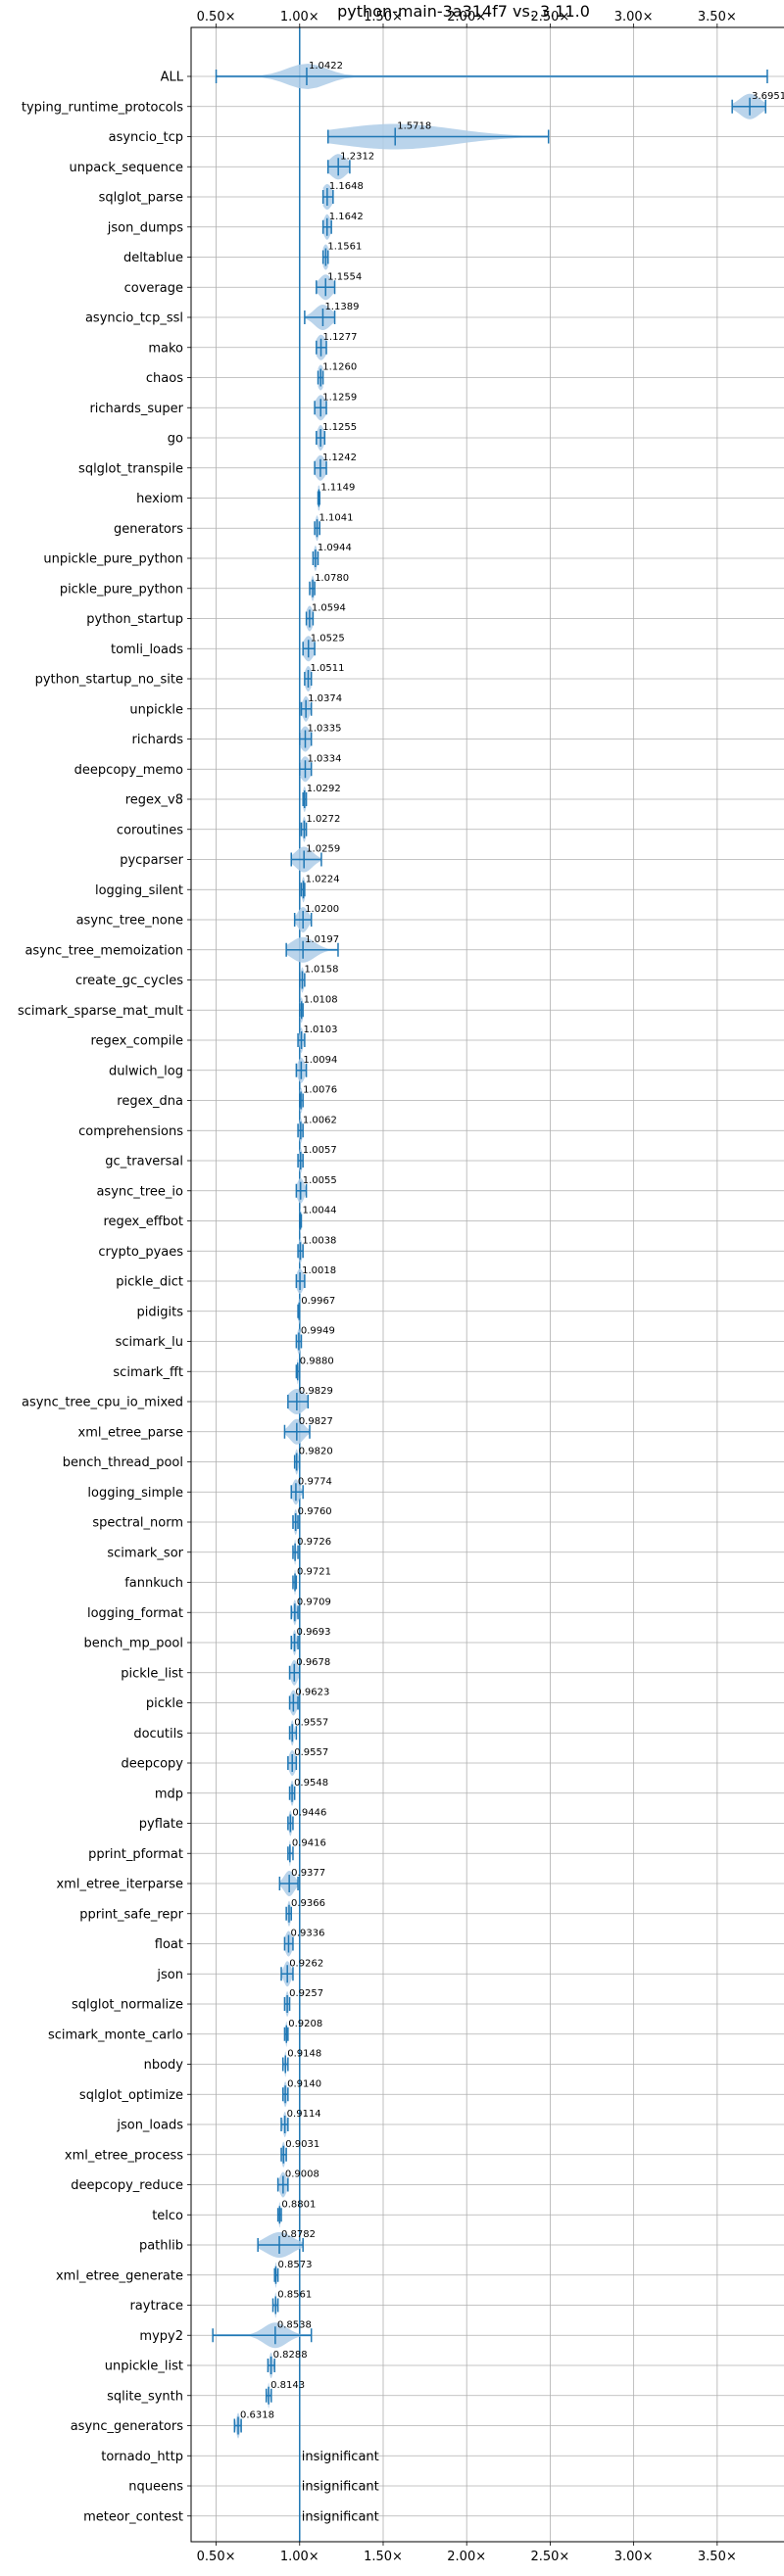 The height and width of the screenshot is (2576, 784). What do you see at coordinates (131, 2095) in the screenshot?
I see `benchmark-label: sqlglot_optimize` at bounding box center [131, 2095].